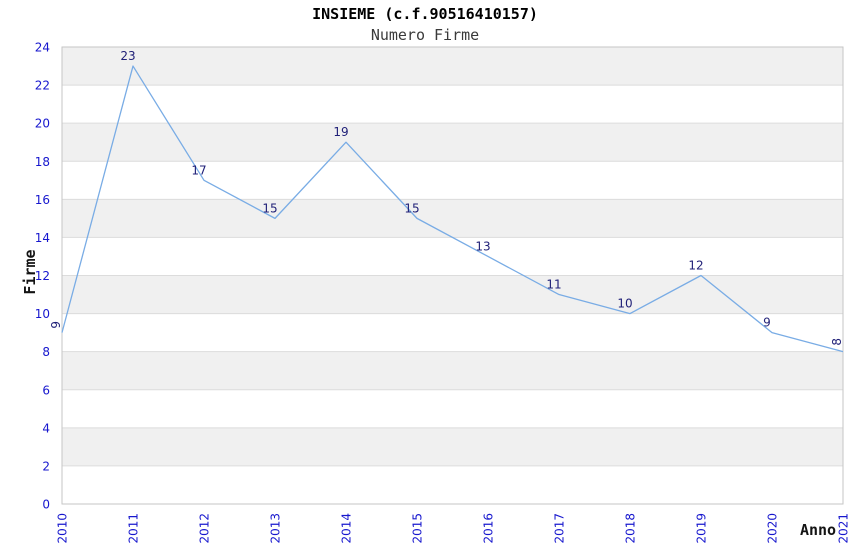  Describe the element at coordinates (46, 428) in the screenshot. I see `y-tick-label: 4` at that location.